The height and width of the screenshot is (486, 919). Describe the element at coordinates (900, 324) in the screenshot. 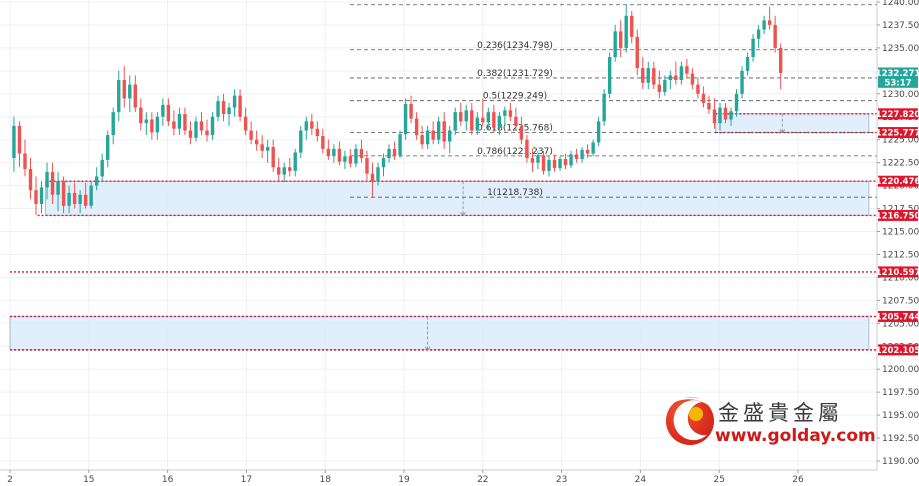

I see `y-tick-label: 1205.000` at that location.